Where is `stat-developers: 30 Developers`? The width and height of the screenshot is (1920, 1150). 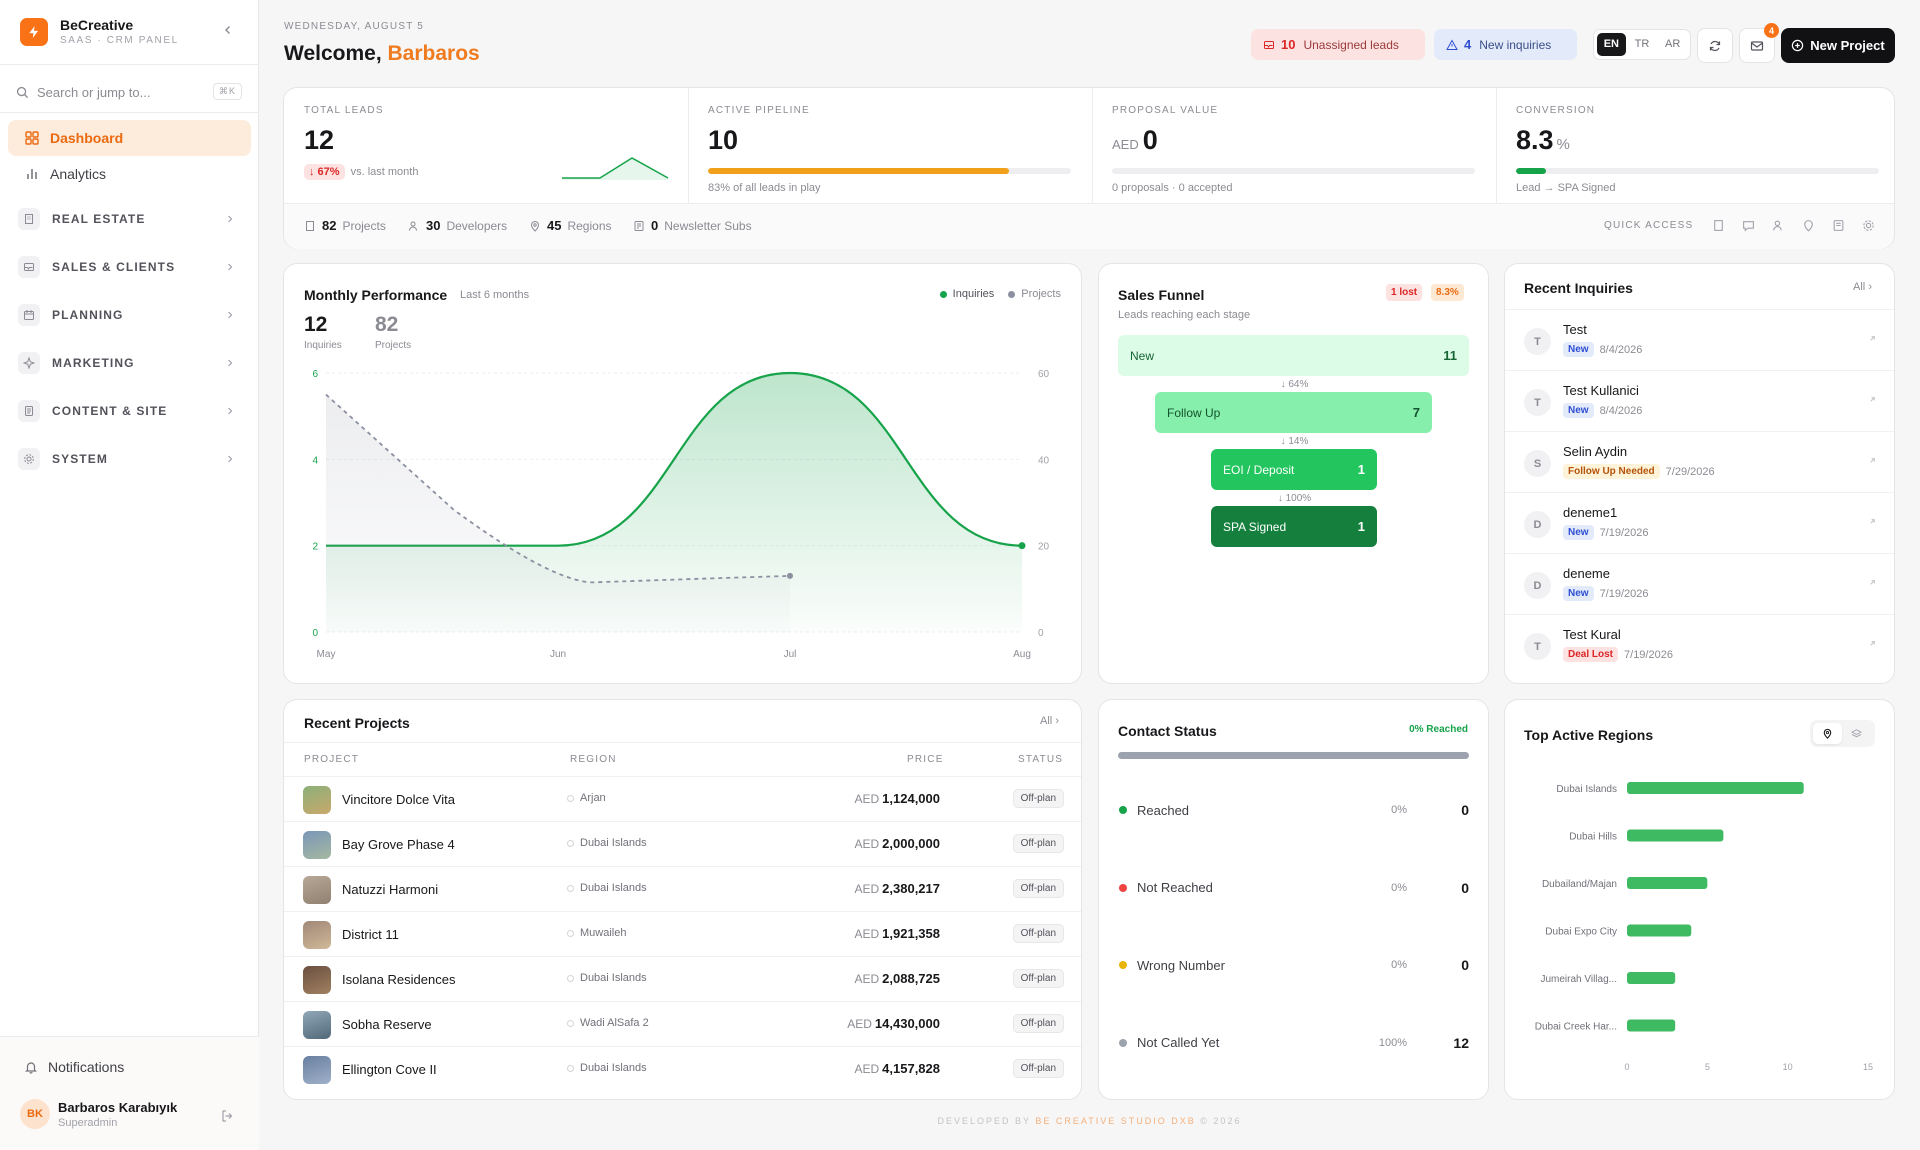
stat-developers: 30 Developers is located at coordinates (457, 225).